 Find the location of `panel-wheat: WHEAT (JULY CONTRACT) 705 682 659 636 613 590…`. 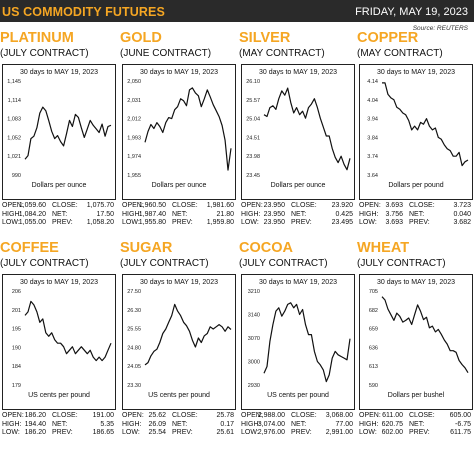

panel-wheat: WHEAT (JULY CONTRACT) 705 682 659 636 613 590… is located at coordinates (415, 346).